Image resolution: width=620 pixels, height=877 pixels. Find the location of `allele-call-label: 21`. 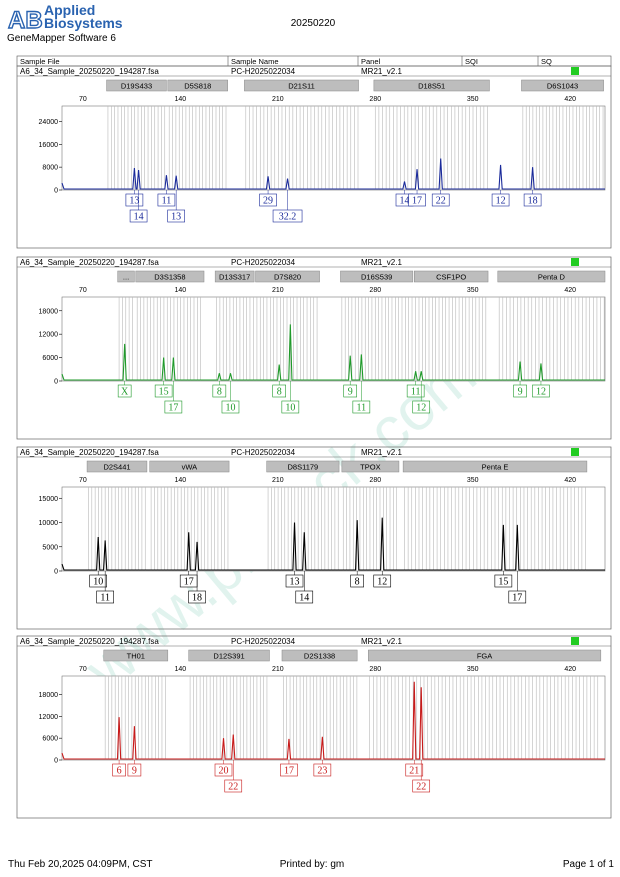

allele-call-label: 21 is located at coordinates (414, 771).